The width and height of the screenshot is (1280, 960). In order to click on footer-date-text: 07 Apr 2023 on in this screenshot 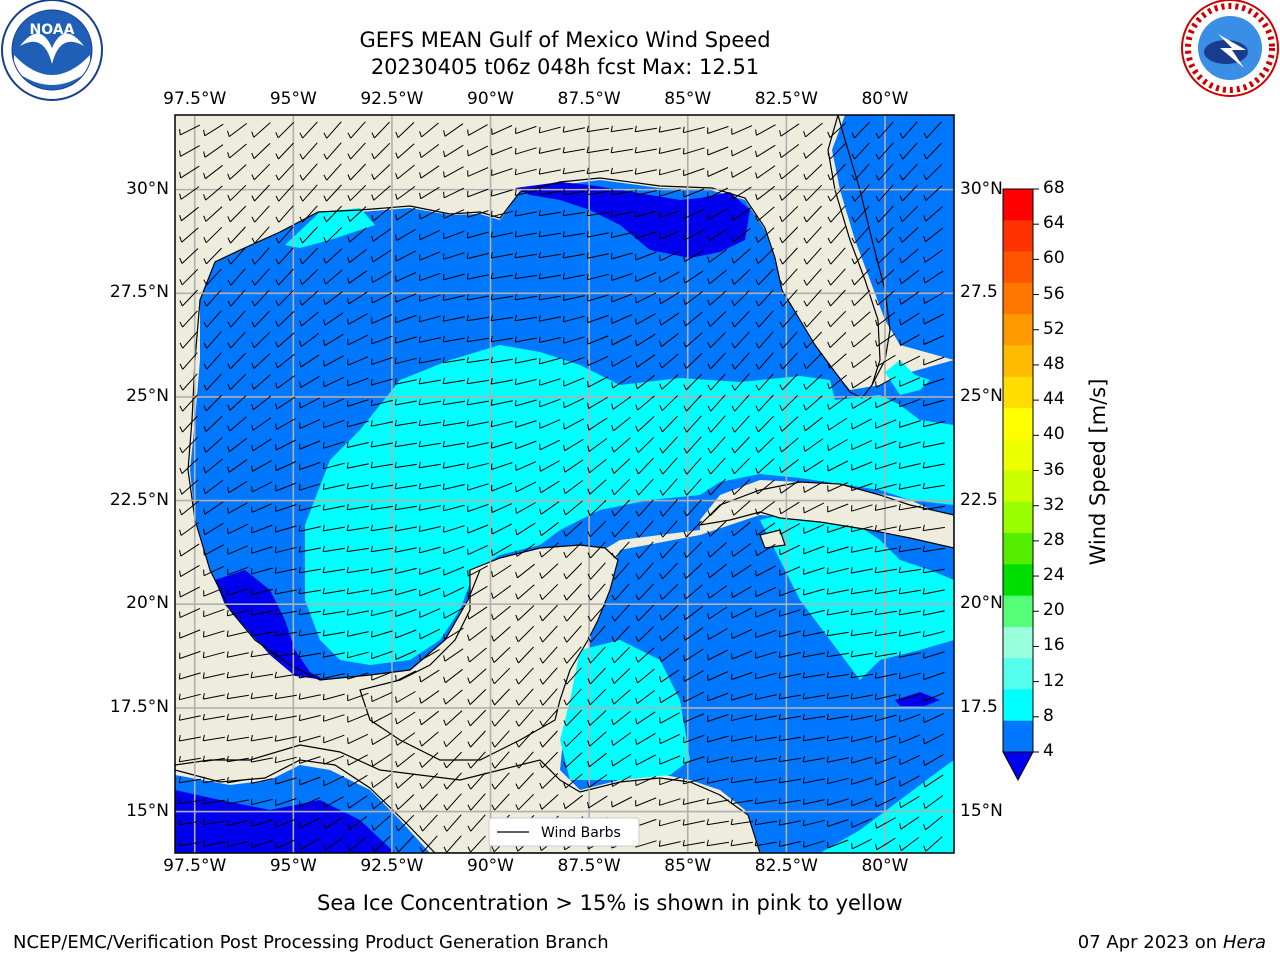, I will do `click(1150, 942)`.